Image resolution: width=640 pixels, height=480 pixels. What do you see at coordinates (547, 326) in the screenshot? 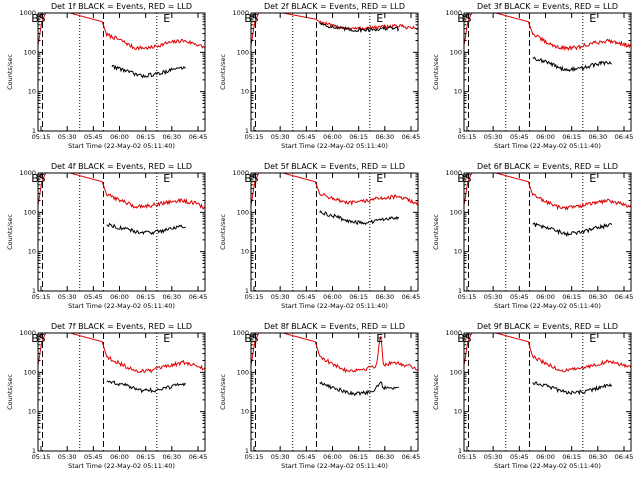
I see `chart-title: Det 9f BLACK = Events, RED = LLD` at bounding box center [547, 326].